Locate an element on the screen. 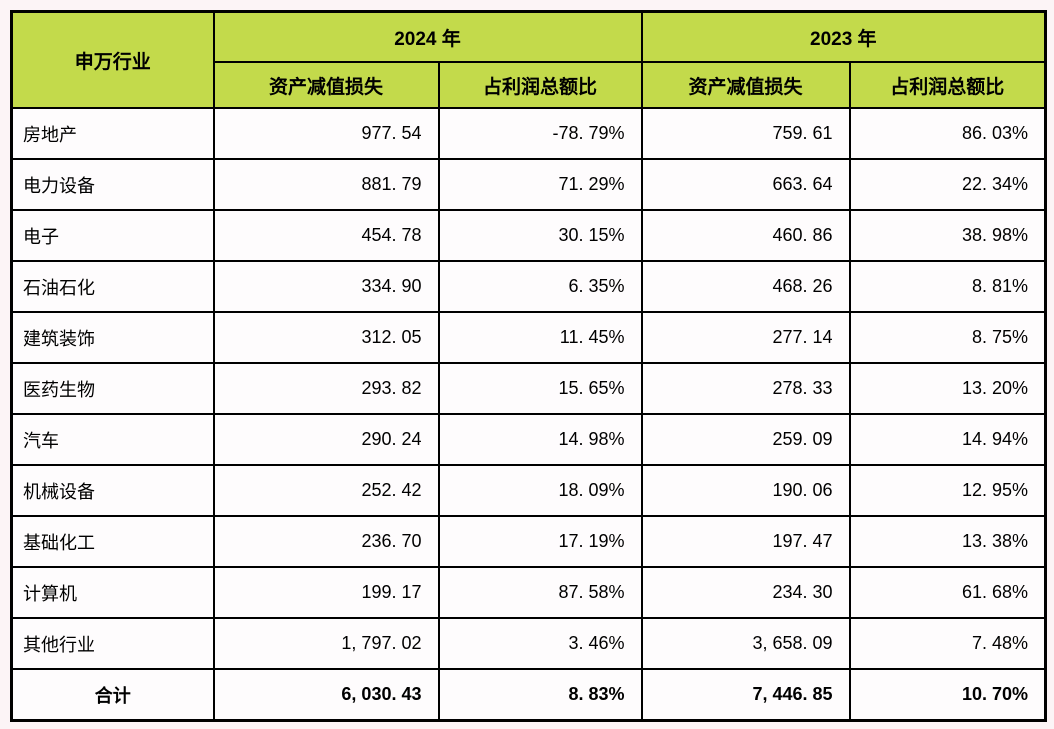  ratio-2023-cell: 61. 68% is located at coordinates (947, 592).